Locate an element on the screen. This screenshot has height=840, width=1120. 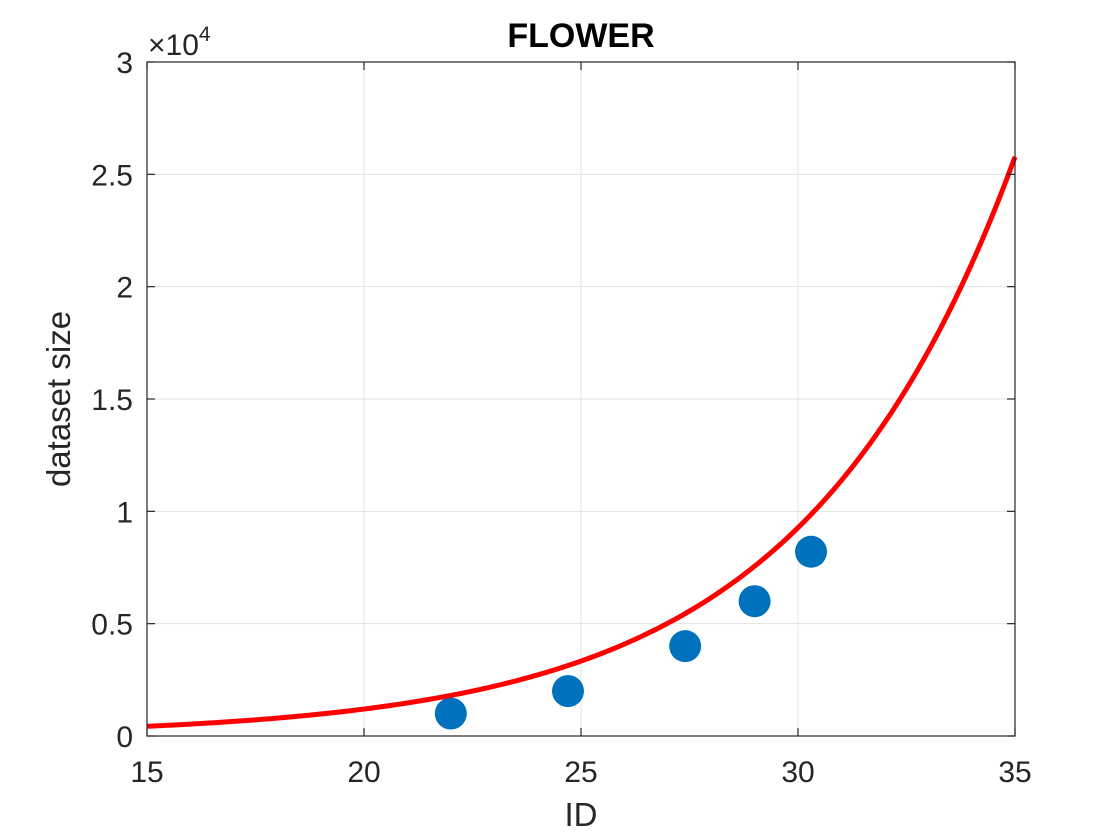
y-exponent-base: ×10 is located at coordinates (173, 45).